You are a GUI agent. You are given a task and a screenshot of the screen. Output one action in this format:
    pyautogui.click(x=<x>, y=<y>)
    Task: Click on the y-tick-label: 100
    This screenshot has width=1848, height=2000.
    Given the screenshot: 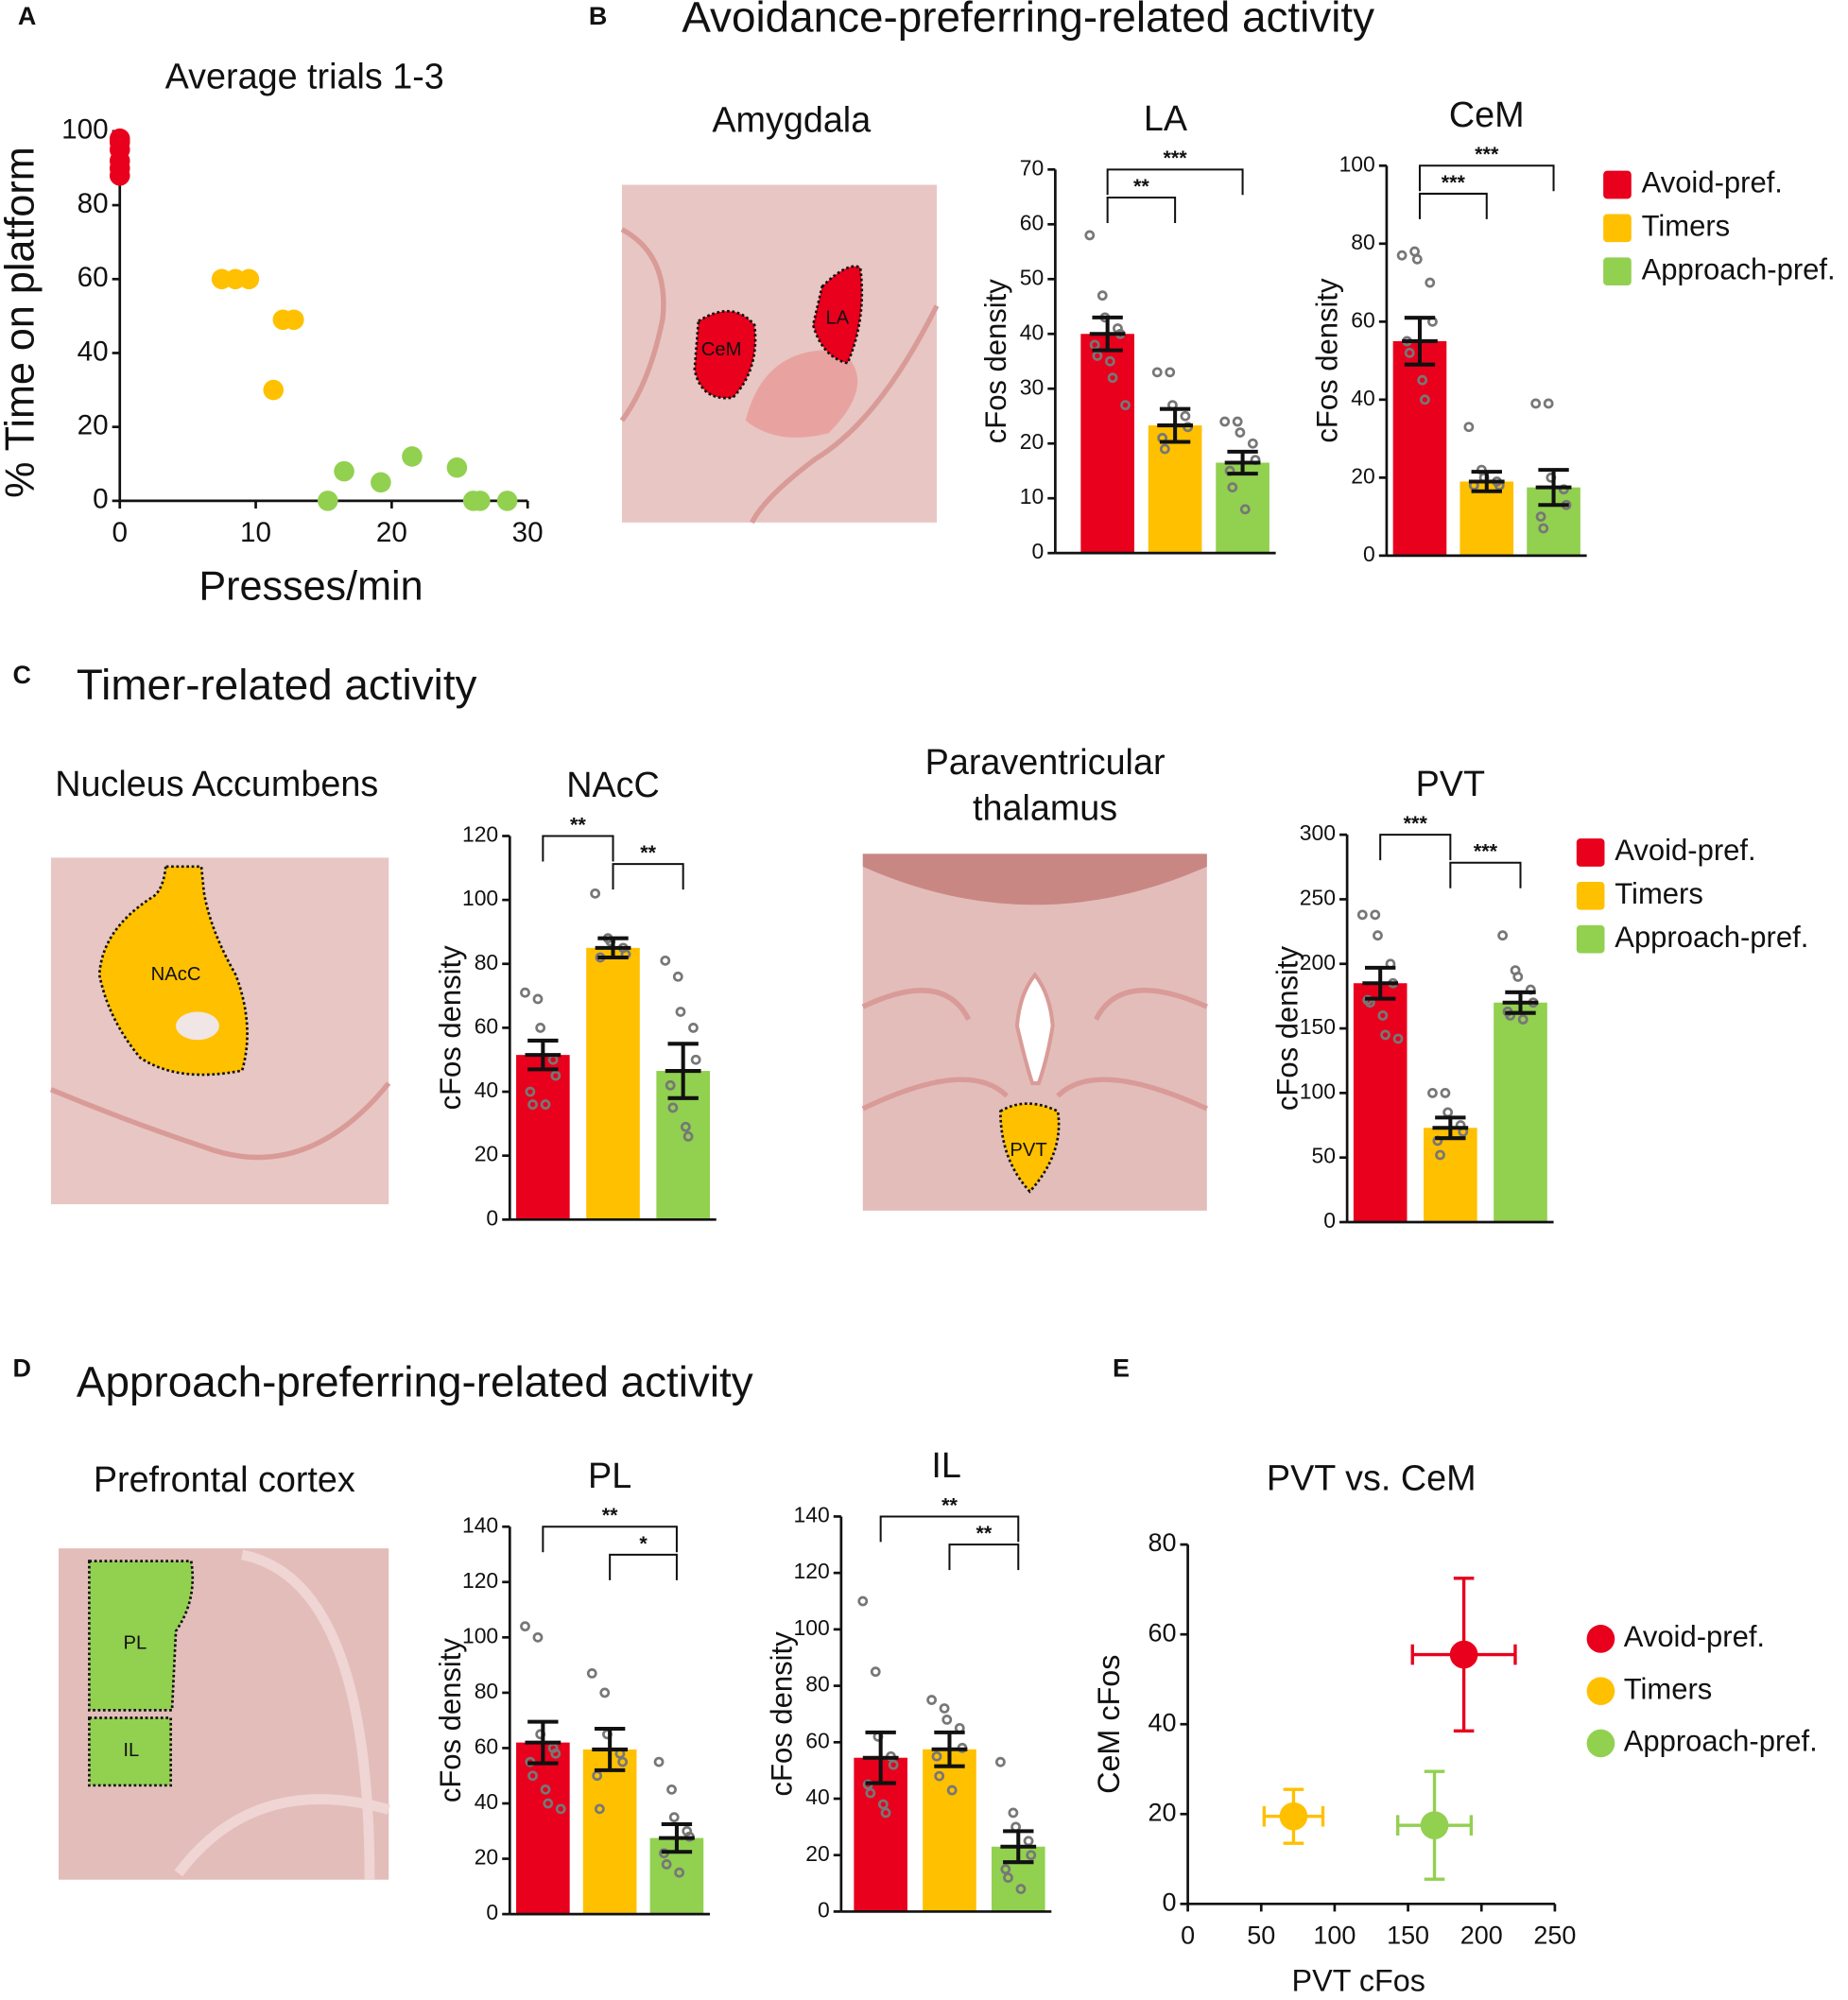 What is the action you would take?
    pyautogui.click(x=480, y=898)
    